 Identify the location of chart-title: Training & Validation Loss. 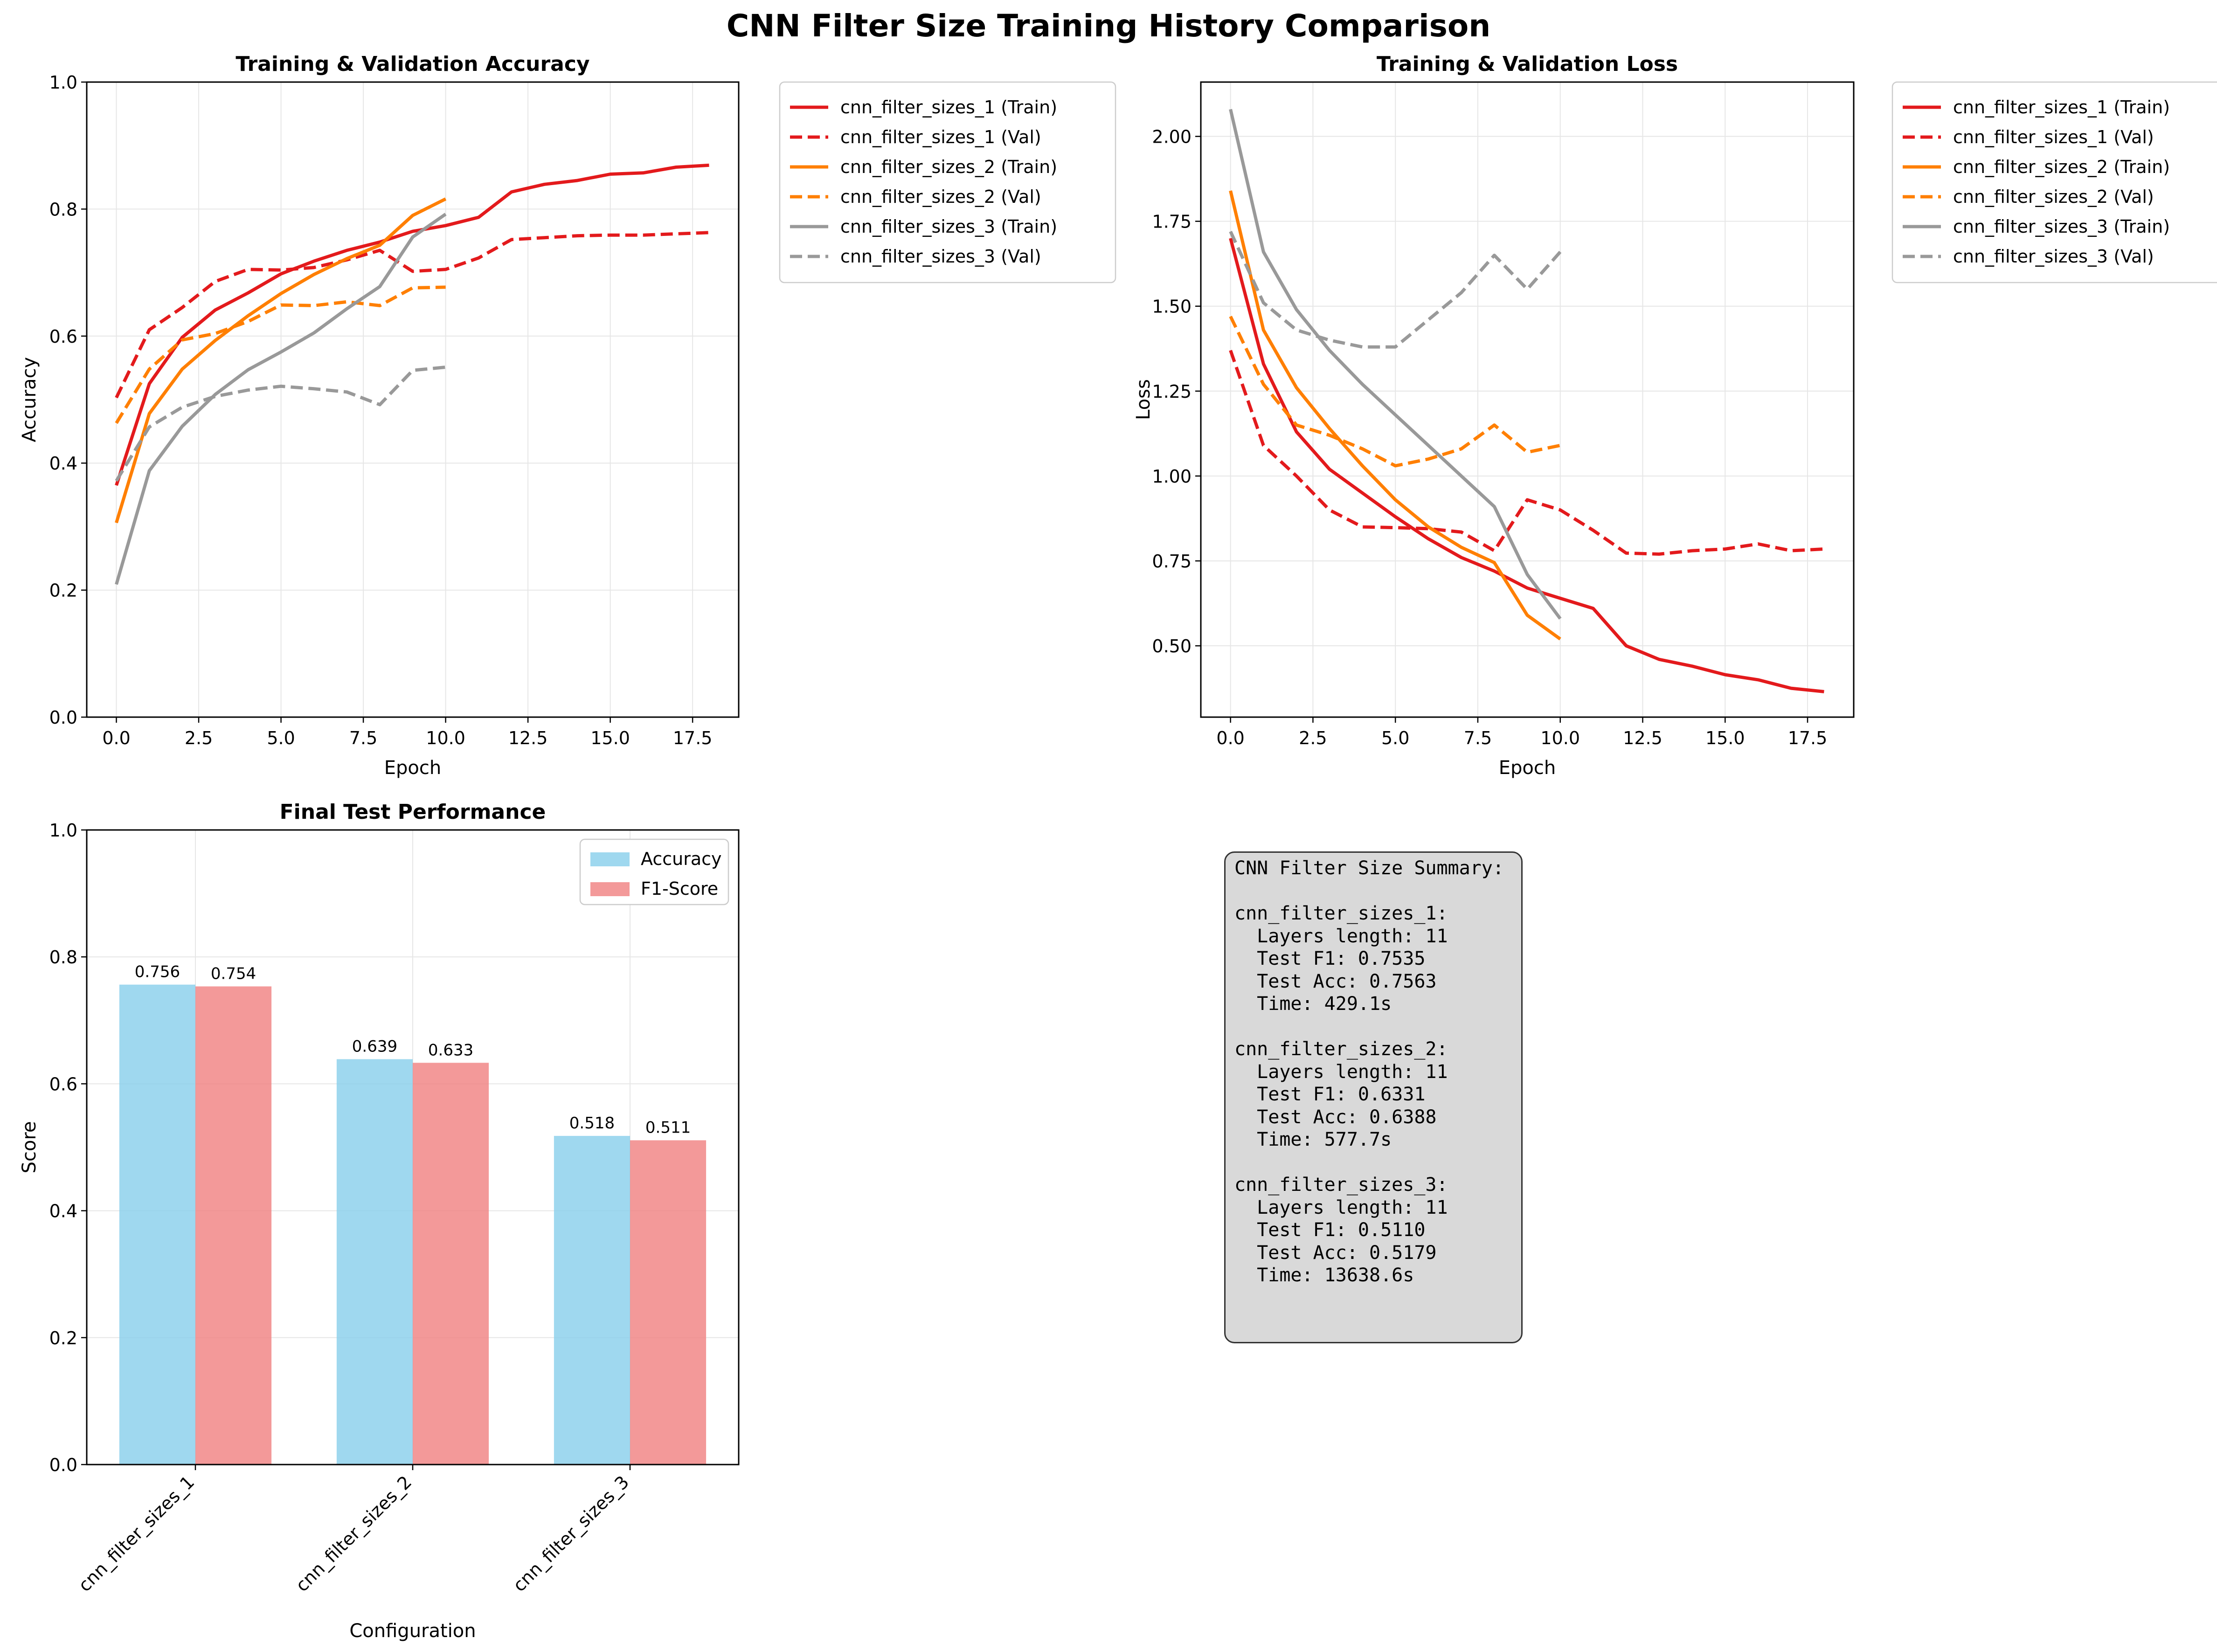
(1527, 64).